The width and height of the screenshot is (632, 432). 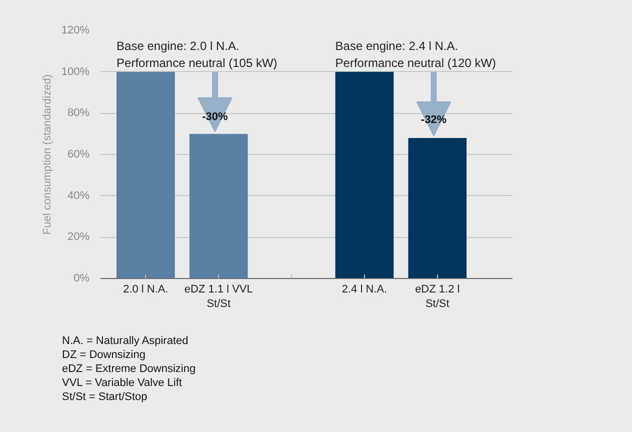 I want to click on annotation: Base engine: 2.0 l N.A. Performance neutral (105 kW), so click(x=197, y=54).